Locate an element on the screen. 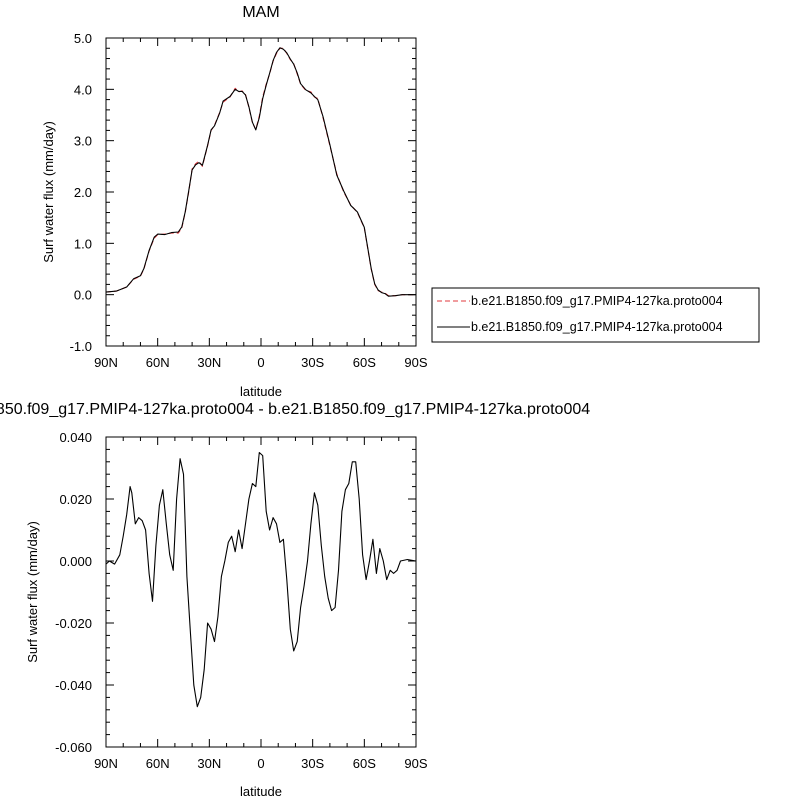  legend-entry-dashed: b.e21.B1850.f09_g17.PMIP4-127ka.proto004 is located at coordinates (580, 301).